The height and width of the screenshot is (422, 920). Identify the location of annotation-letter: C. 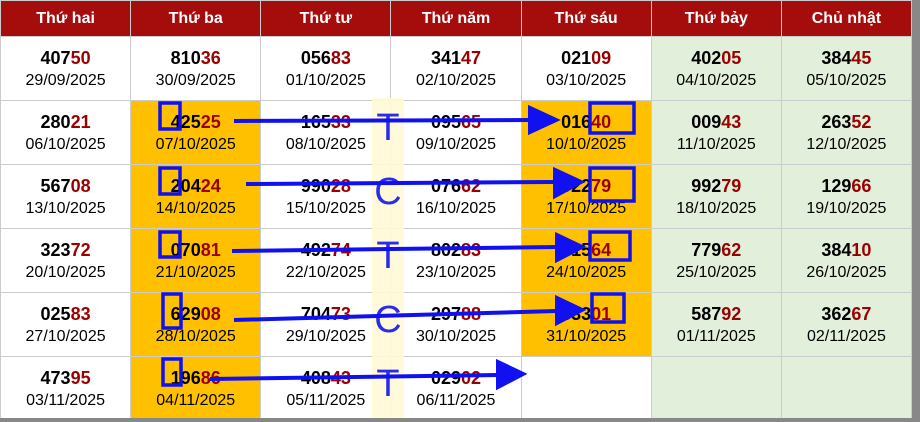
(388, 194).